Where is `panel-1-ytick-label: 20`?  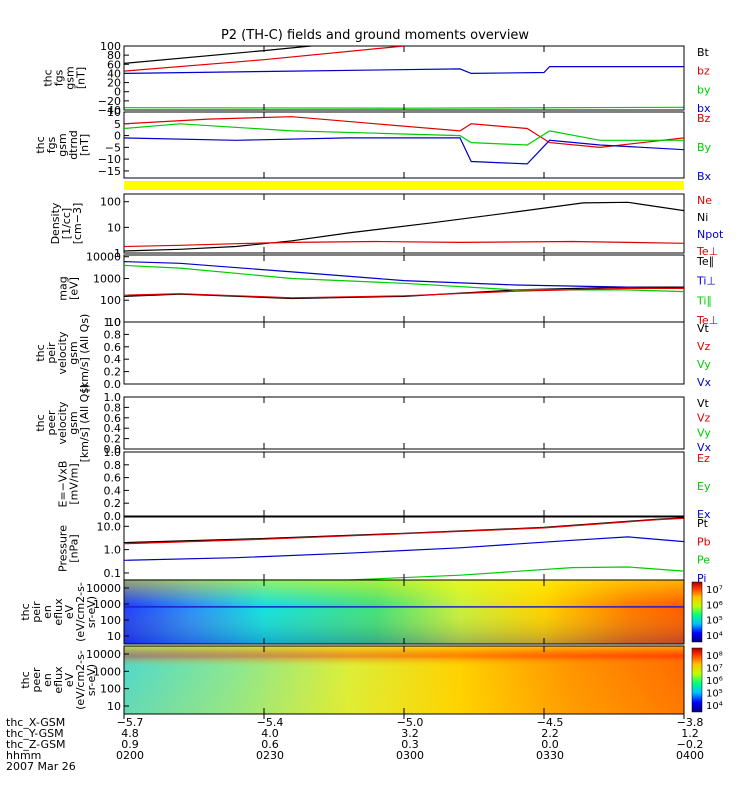 panel-1-ytick-label: 20 is located at coordinates (114, 83).